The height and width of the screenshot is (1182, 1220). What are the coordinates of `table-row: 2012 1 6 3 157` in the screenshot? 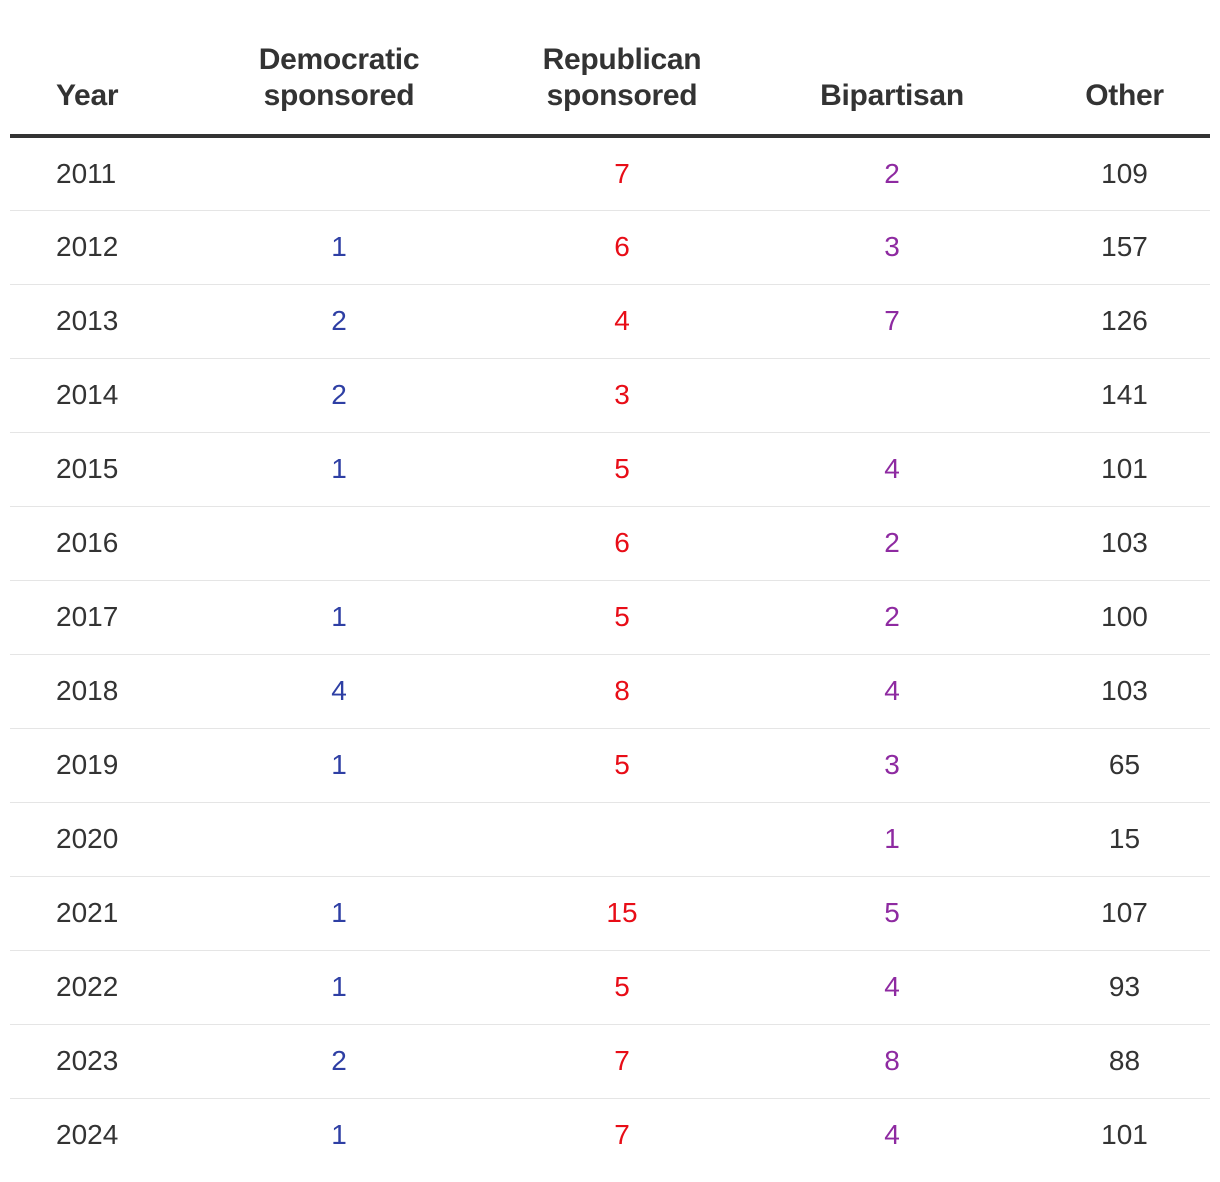 It's located at (610, 247).